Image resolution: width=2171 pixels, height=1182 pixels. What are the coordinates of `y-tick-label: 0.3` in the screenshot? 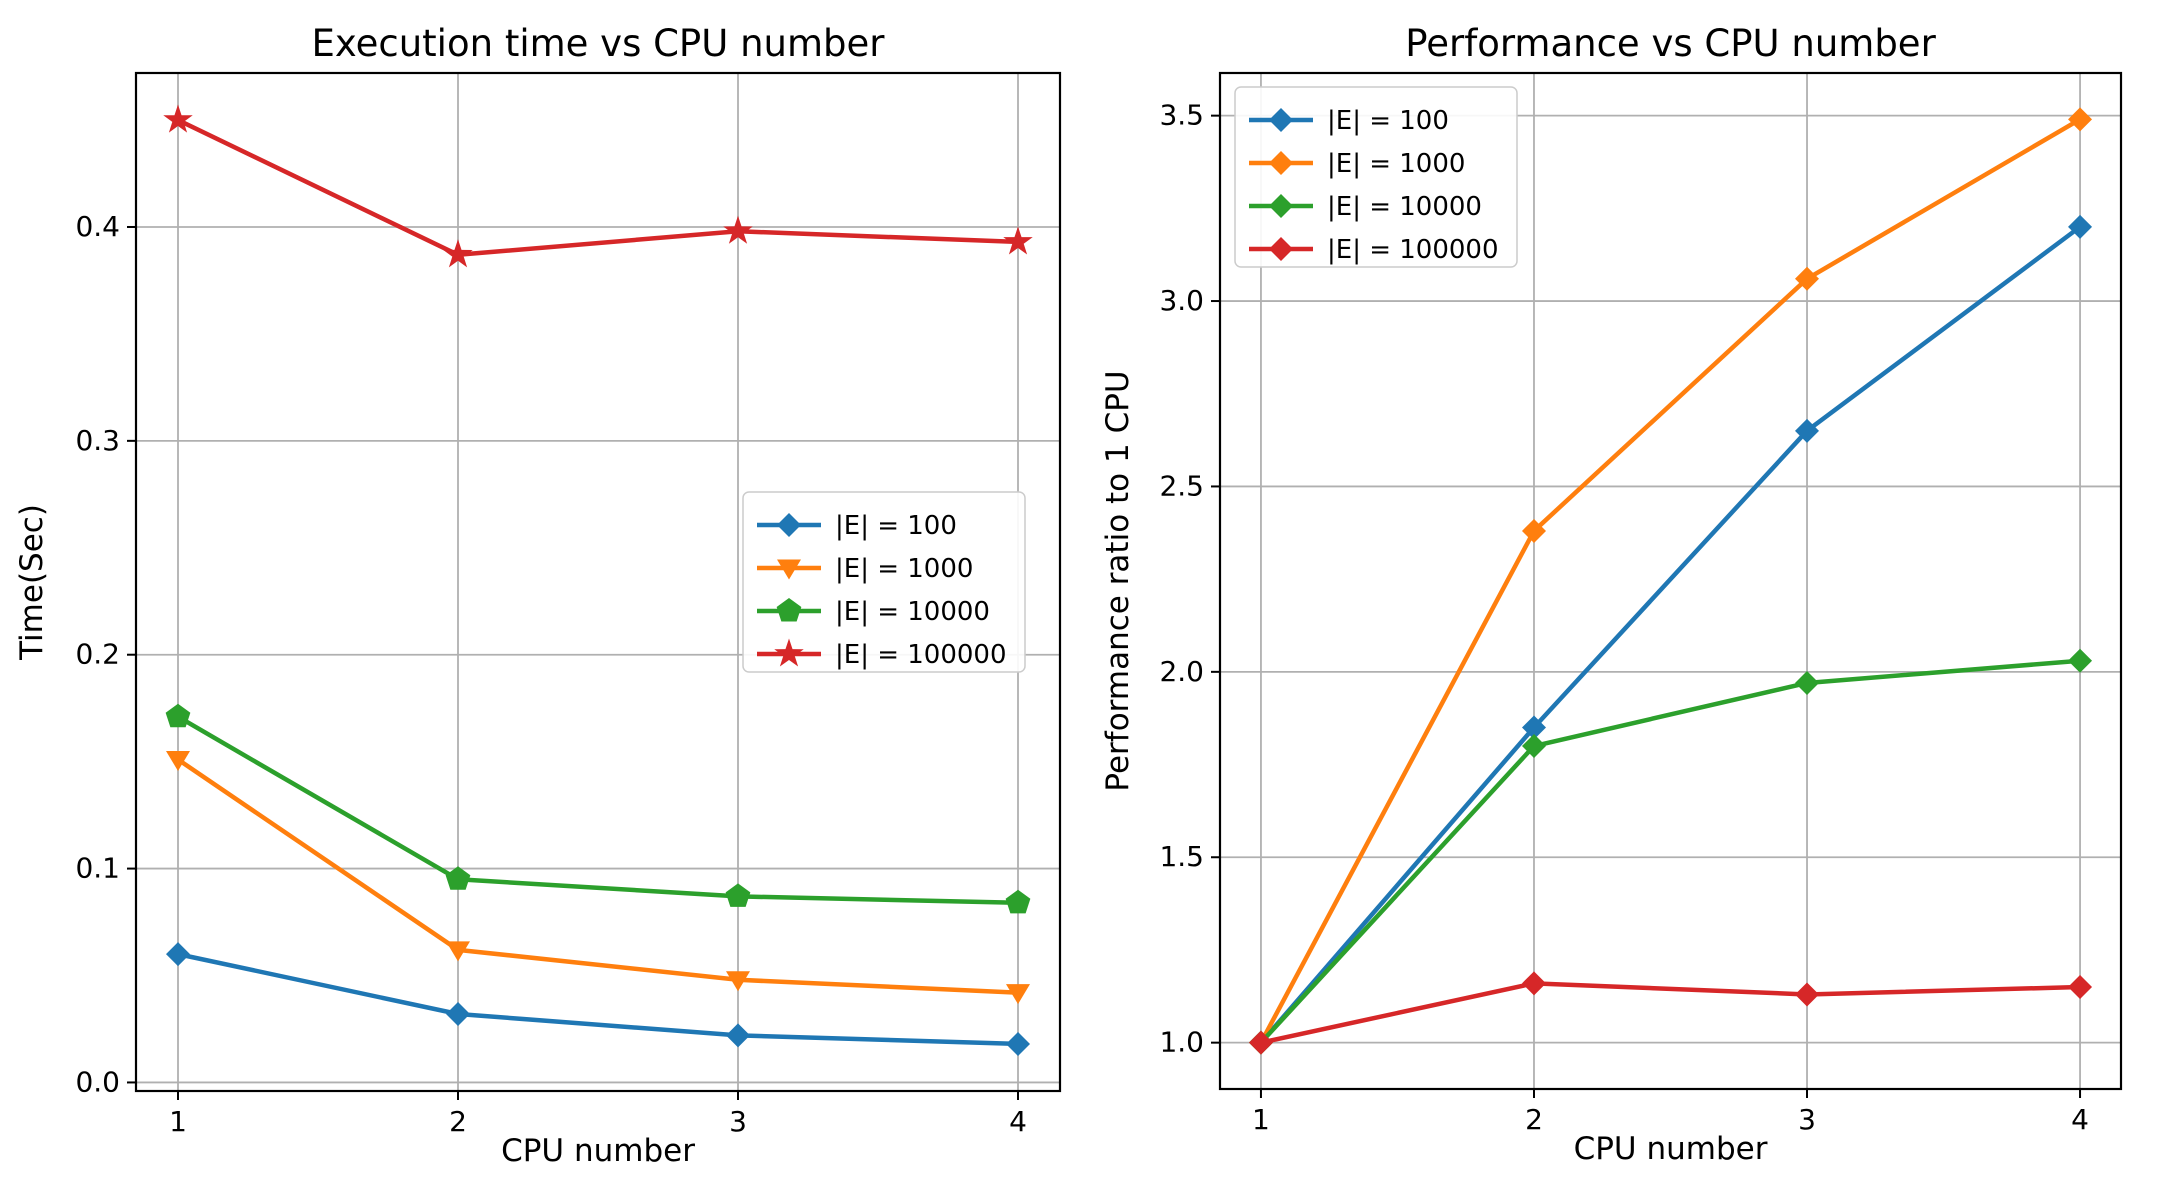 It's located at (97, 440).